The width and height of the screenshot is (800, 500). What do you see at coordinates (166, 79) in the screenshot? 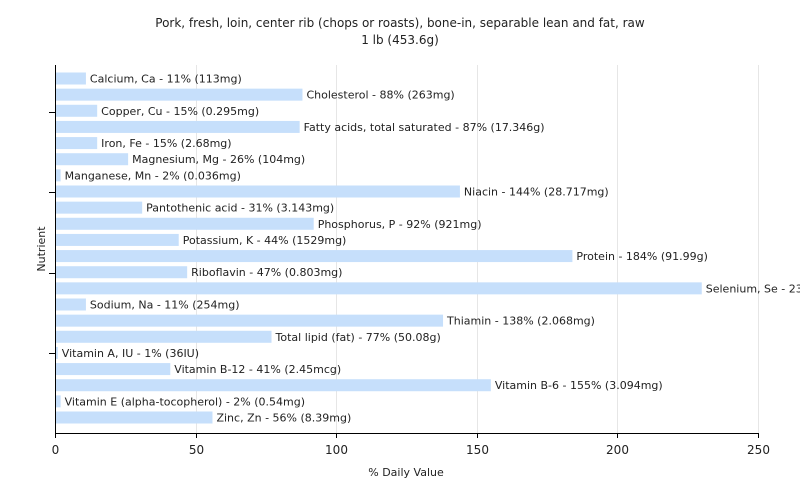
I see `bar-label-0: Calcium, Ca - 11% (113mg)` at bounding box center [166, 79].